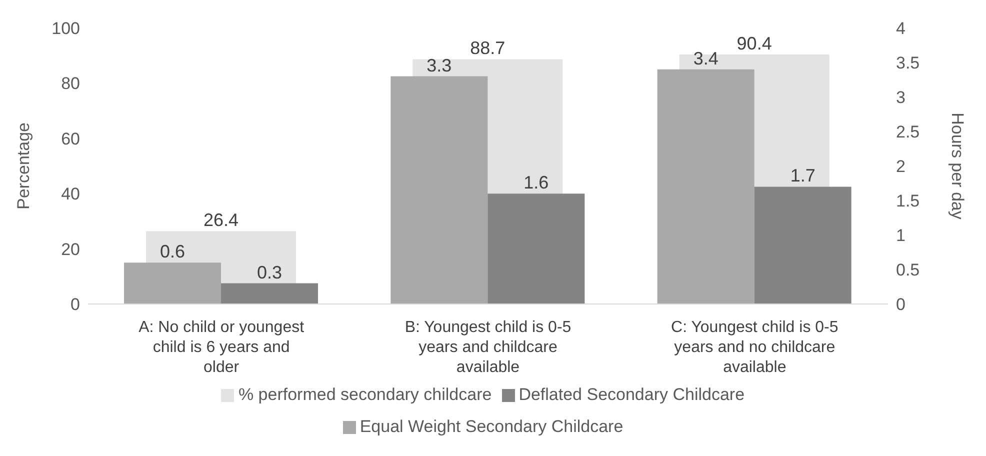 This screenshot has height=456, width=986. Describe the element at coordinates (70, 249) in the screenshot. I see `y-tick-label: 20` at that location.